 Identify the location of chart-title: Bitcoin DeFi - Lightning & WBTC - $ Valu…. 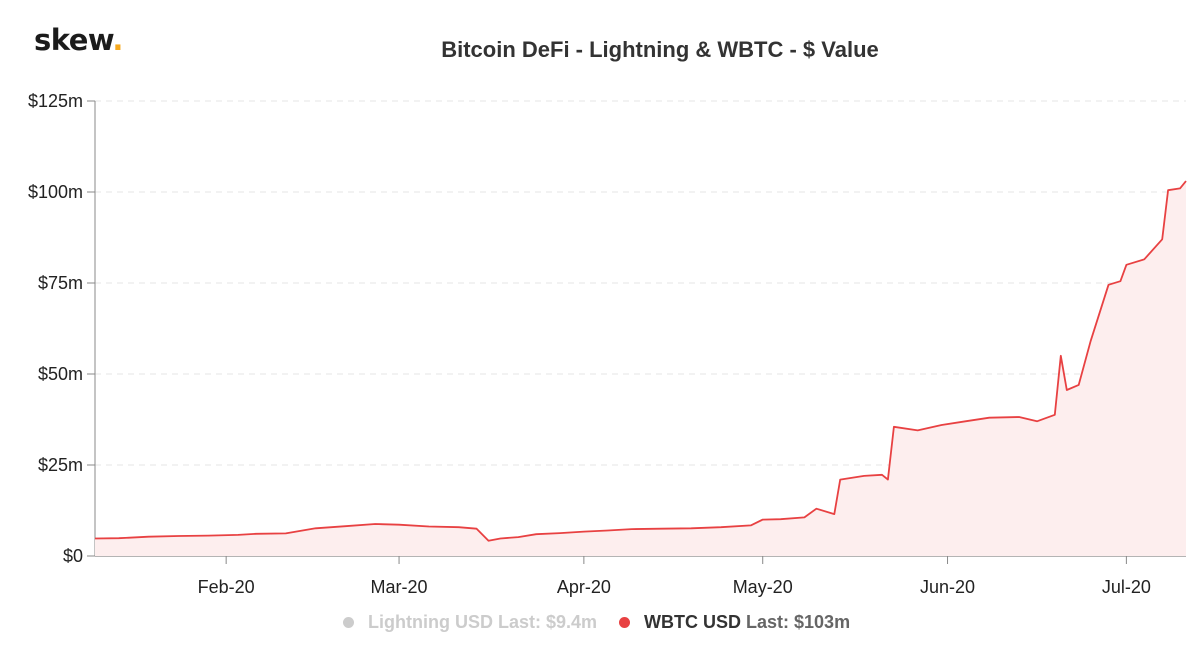
(660, 49).